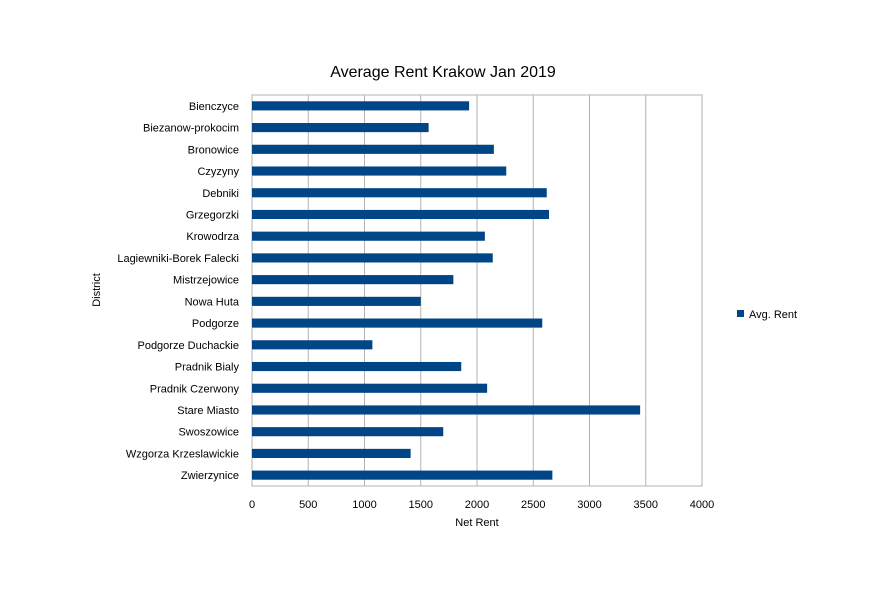 The image size is (886, 600). What do you see at coordinates (178, 259) in the screenshot?
I see `y-tick-label: Lagiewniki-Borek Falecki` at bounding box center [178, 259].